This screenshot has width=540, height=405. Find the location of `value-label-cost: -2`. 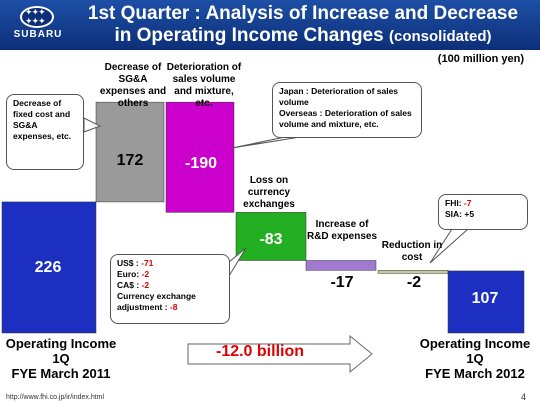

value-label-cost: -2 is located at coordinates (414, 282).